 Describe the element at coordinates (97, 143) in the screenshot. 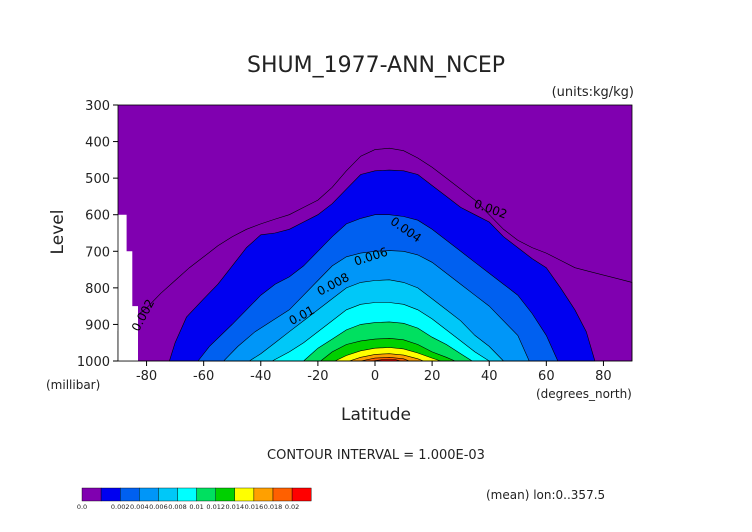

I see `y-tick-label: 400` at that location.